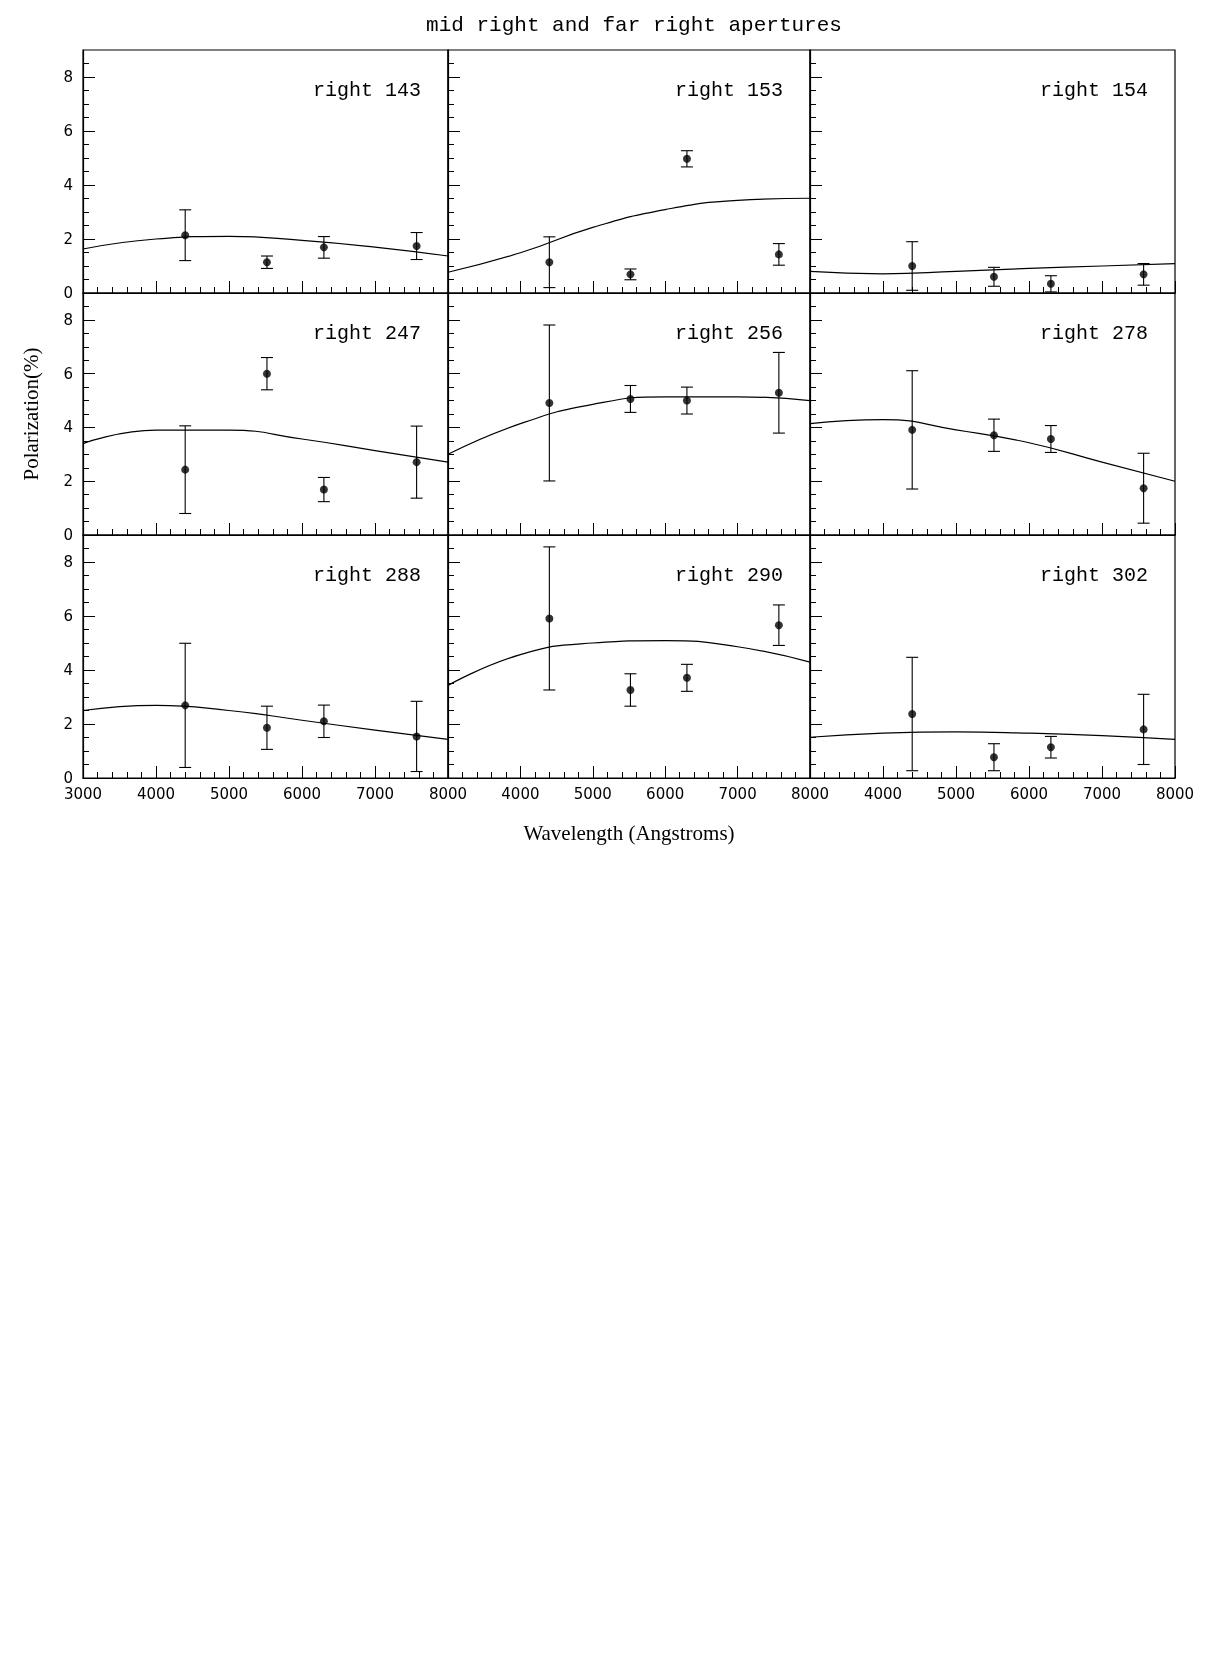  What do you see at coordinates (30, 414) in the screenshot?
I see `y-axis-title: Polarization(%)` at bounding box center [30, 414].